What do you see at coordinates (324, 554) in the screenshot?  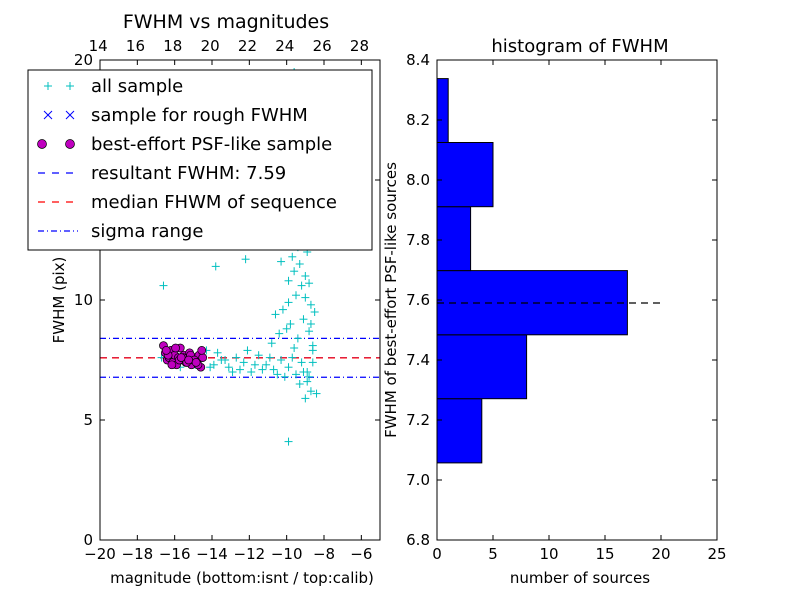 I see `x-tick-label: −8` at bounding box center [324, 554].